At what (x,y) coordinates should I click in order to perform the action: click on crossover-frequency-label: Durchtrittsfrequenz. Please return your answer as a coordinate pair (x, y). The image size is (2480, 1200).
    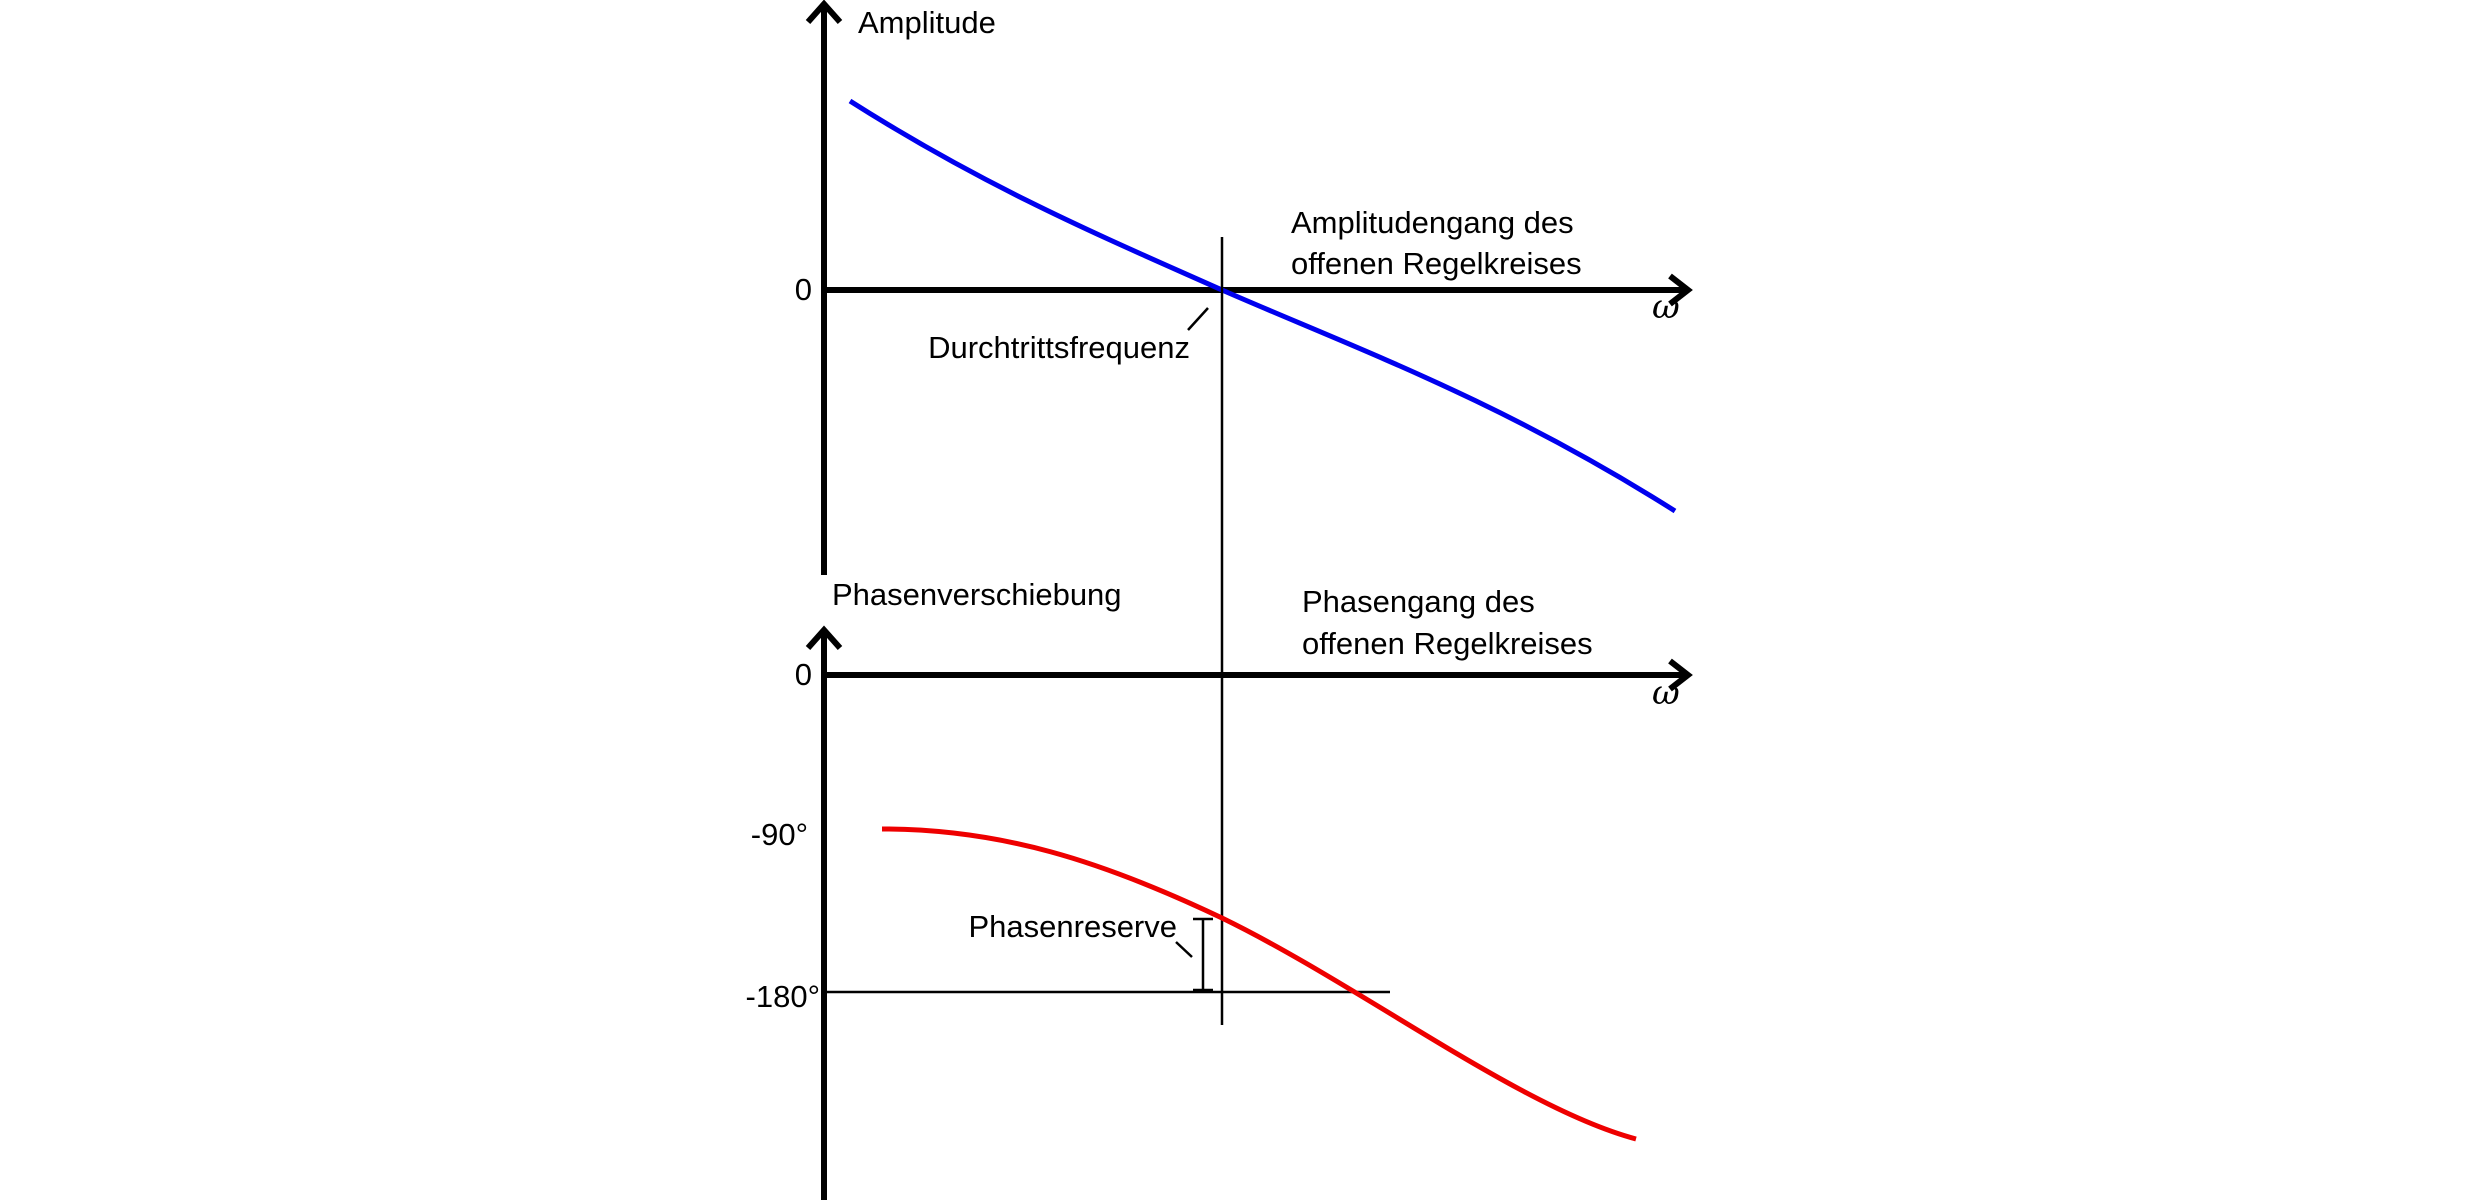
    Looking at the image, I should click on (1059, 347).